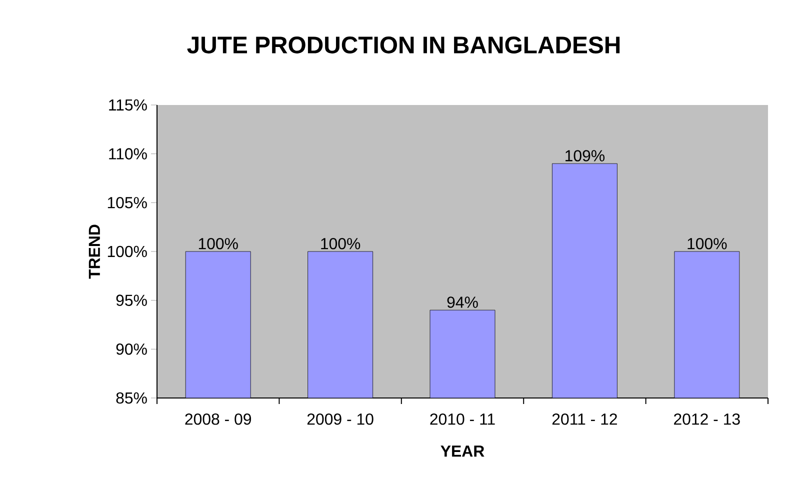 This screenshot has height=485, width=796. I want to click on x-tick-label: 2008 - 09, so click(218, 419).